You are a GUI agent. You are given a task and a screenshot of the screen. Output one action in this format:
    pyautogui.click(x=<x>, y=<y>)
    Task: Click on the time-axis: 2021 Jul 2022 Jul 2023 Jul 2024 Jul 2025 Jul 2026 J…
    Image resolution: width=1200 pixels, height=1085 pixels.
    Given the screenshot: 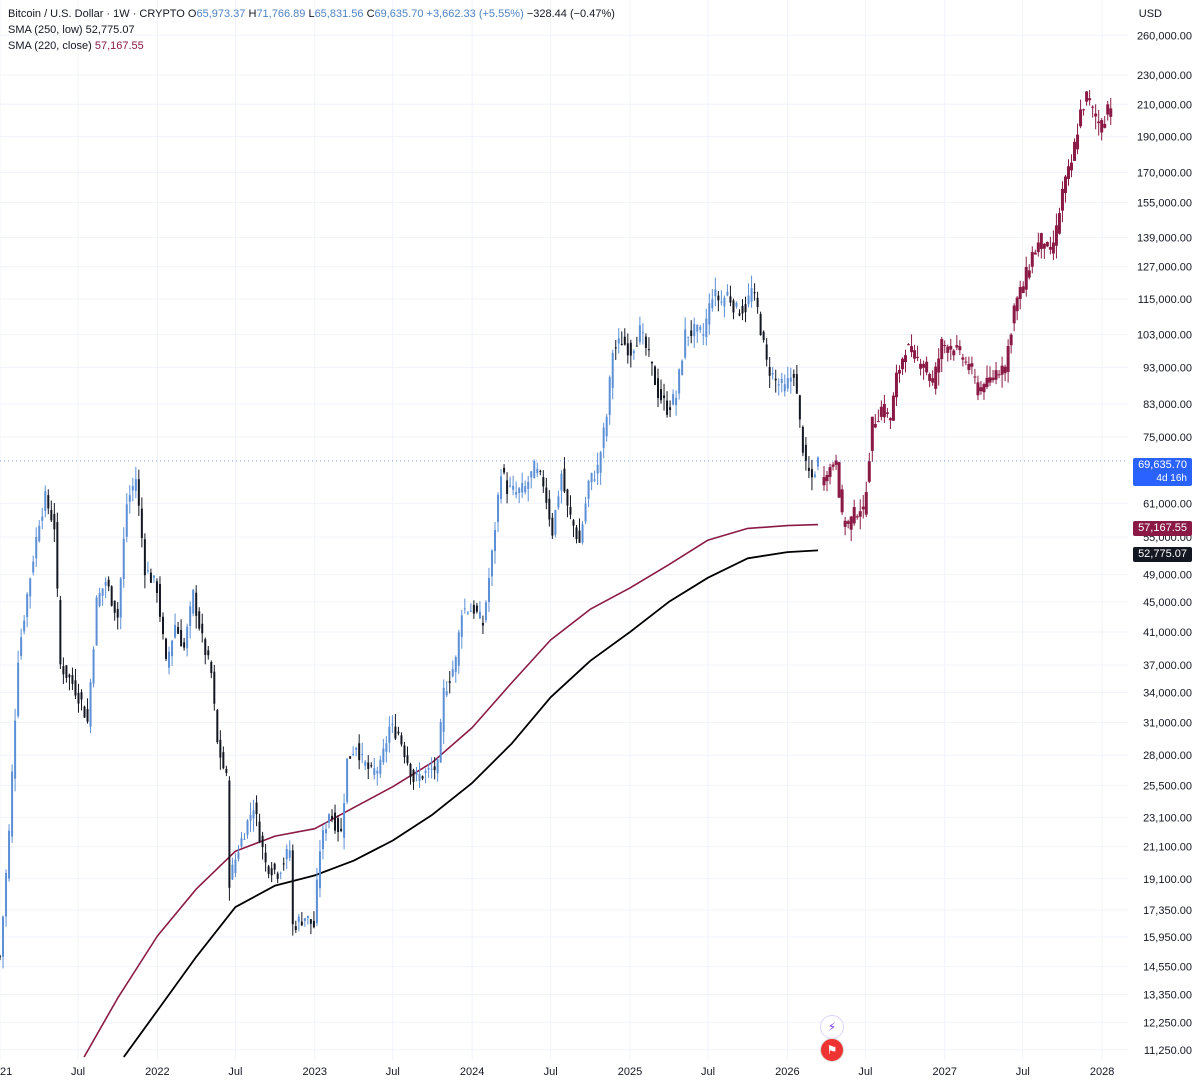 What is the action you would take?
    pyautogui.click(x=557, y=1072)
    